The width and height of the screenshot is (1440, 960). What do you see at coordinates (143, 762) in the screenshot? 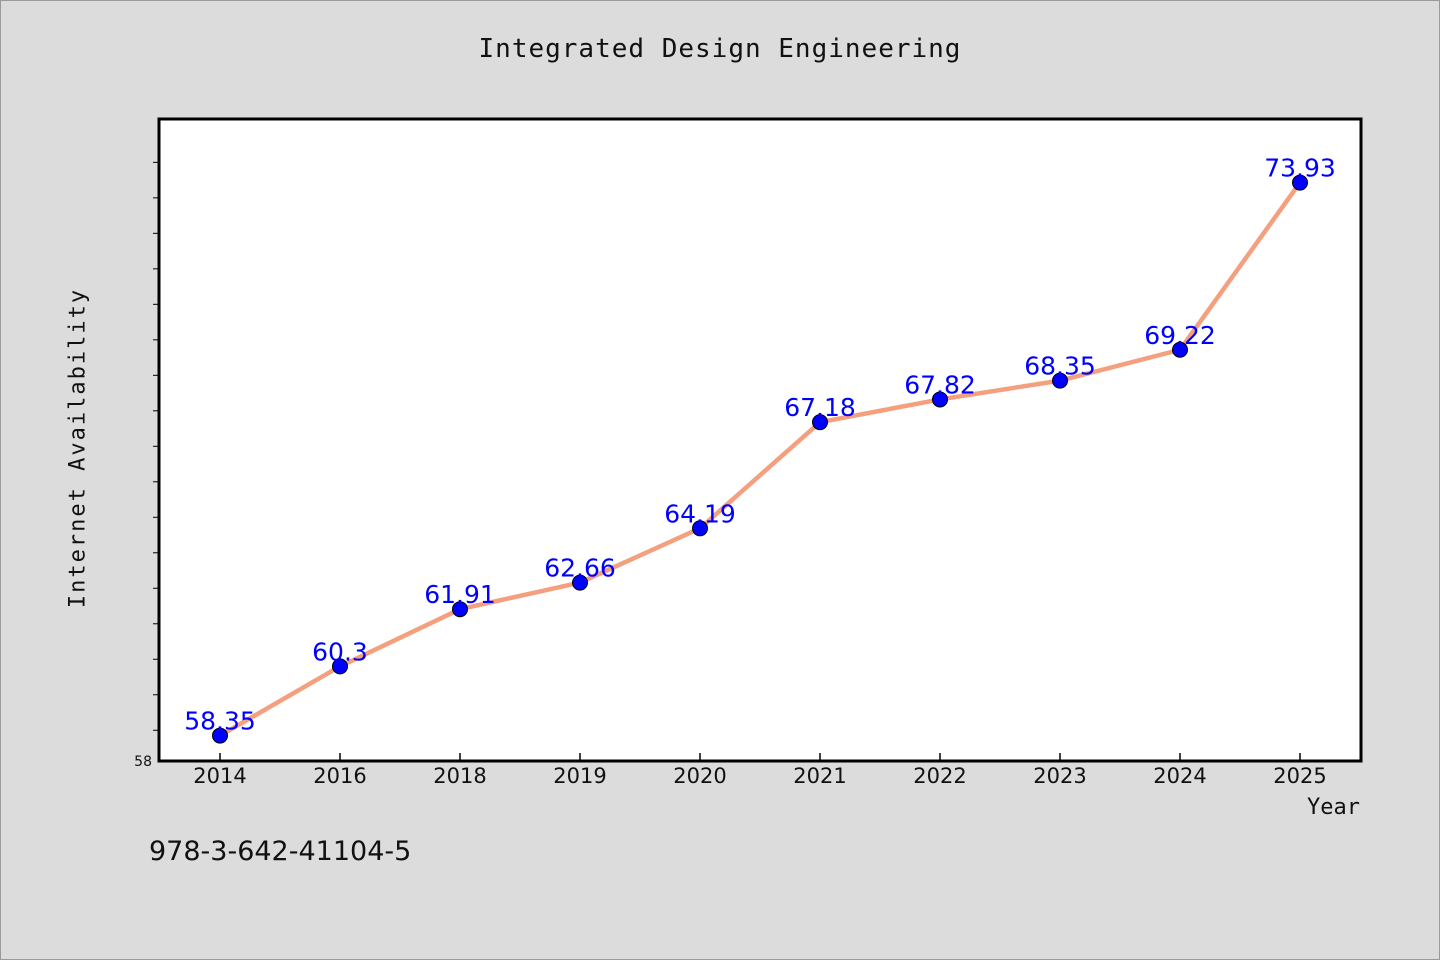
I see `y-tick-label: 58` at bounding box center [143, 762].